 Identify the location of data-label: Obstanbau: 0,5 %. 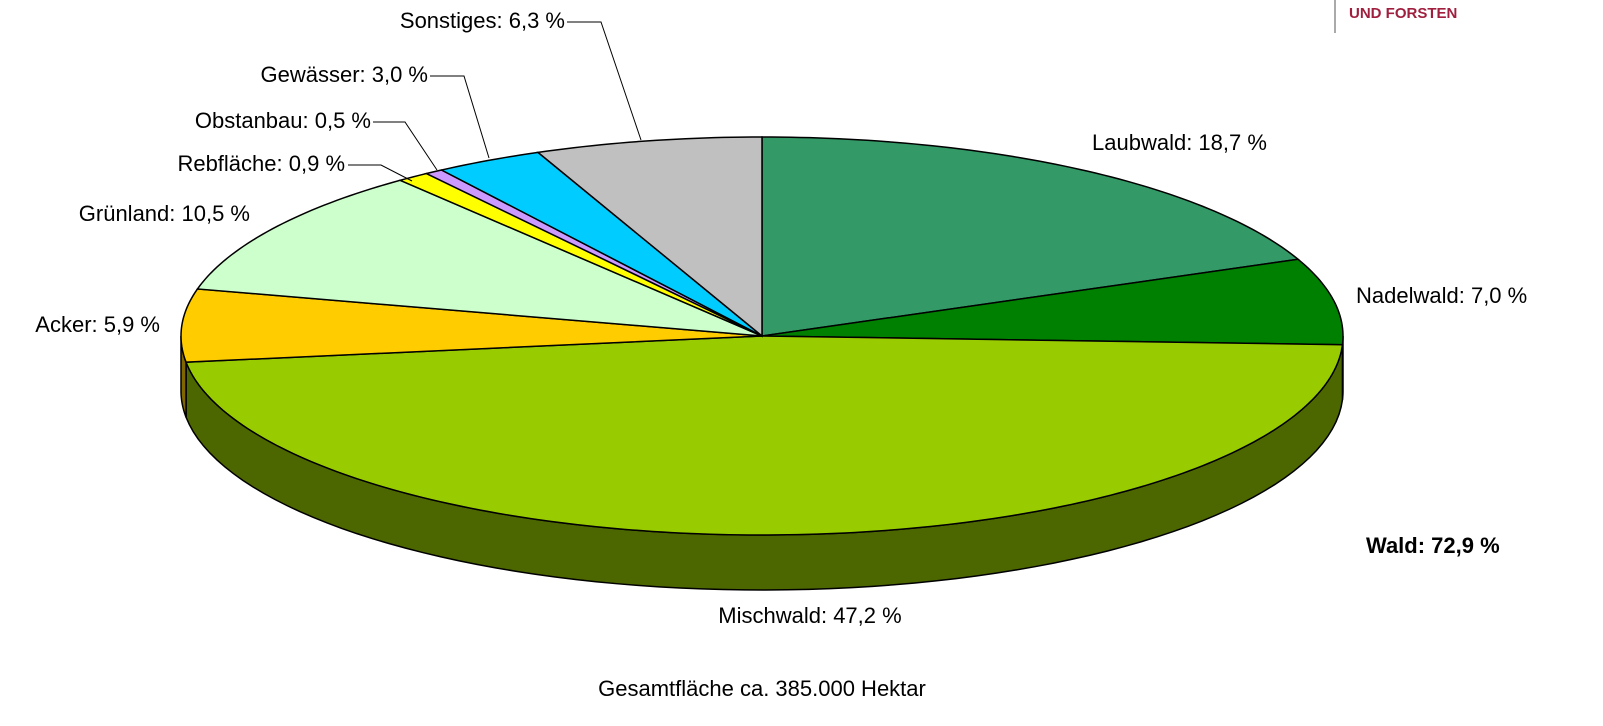
(283, 120).